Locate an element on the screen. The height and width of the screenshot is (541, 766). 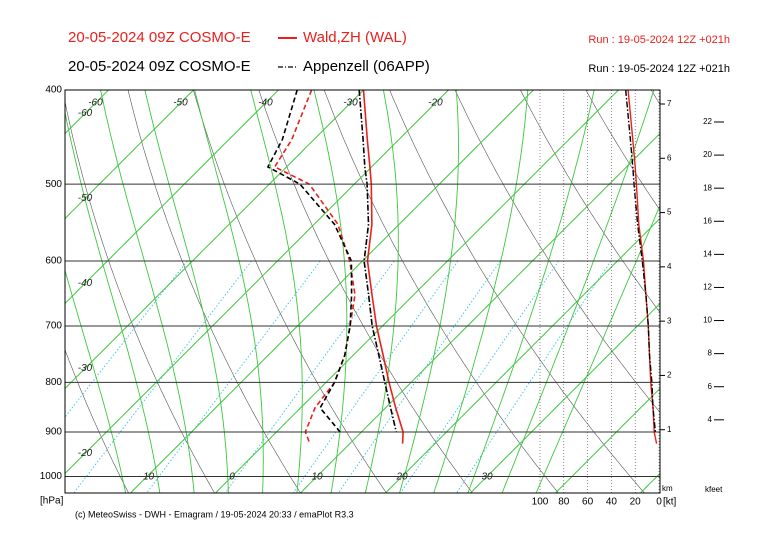
legend-label: Wald,ZH (WAL) is located at coordinates (355, 37).